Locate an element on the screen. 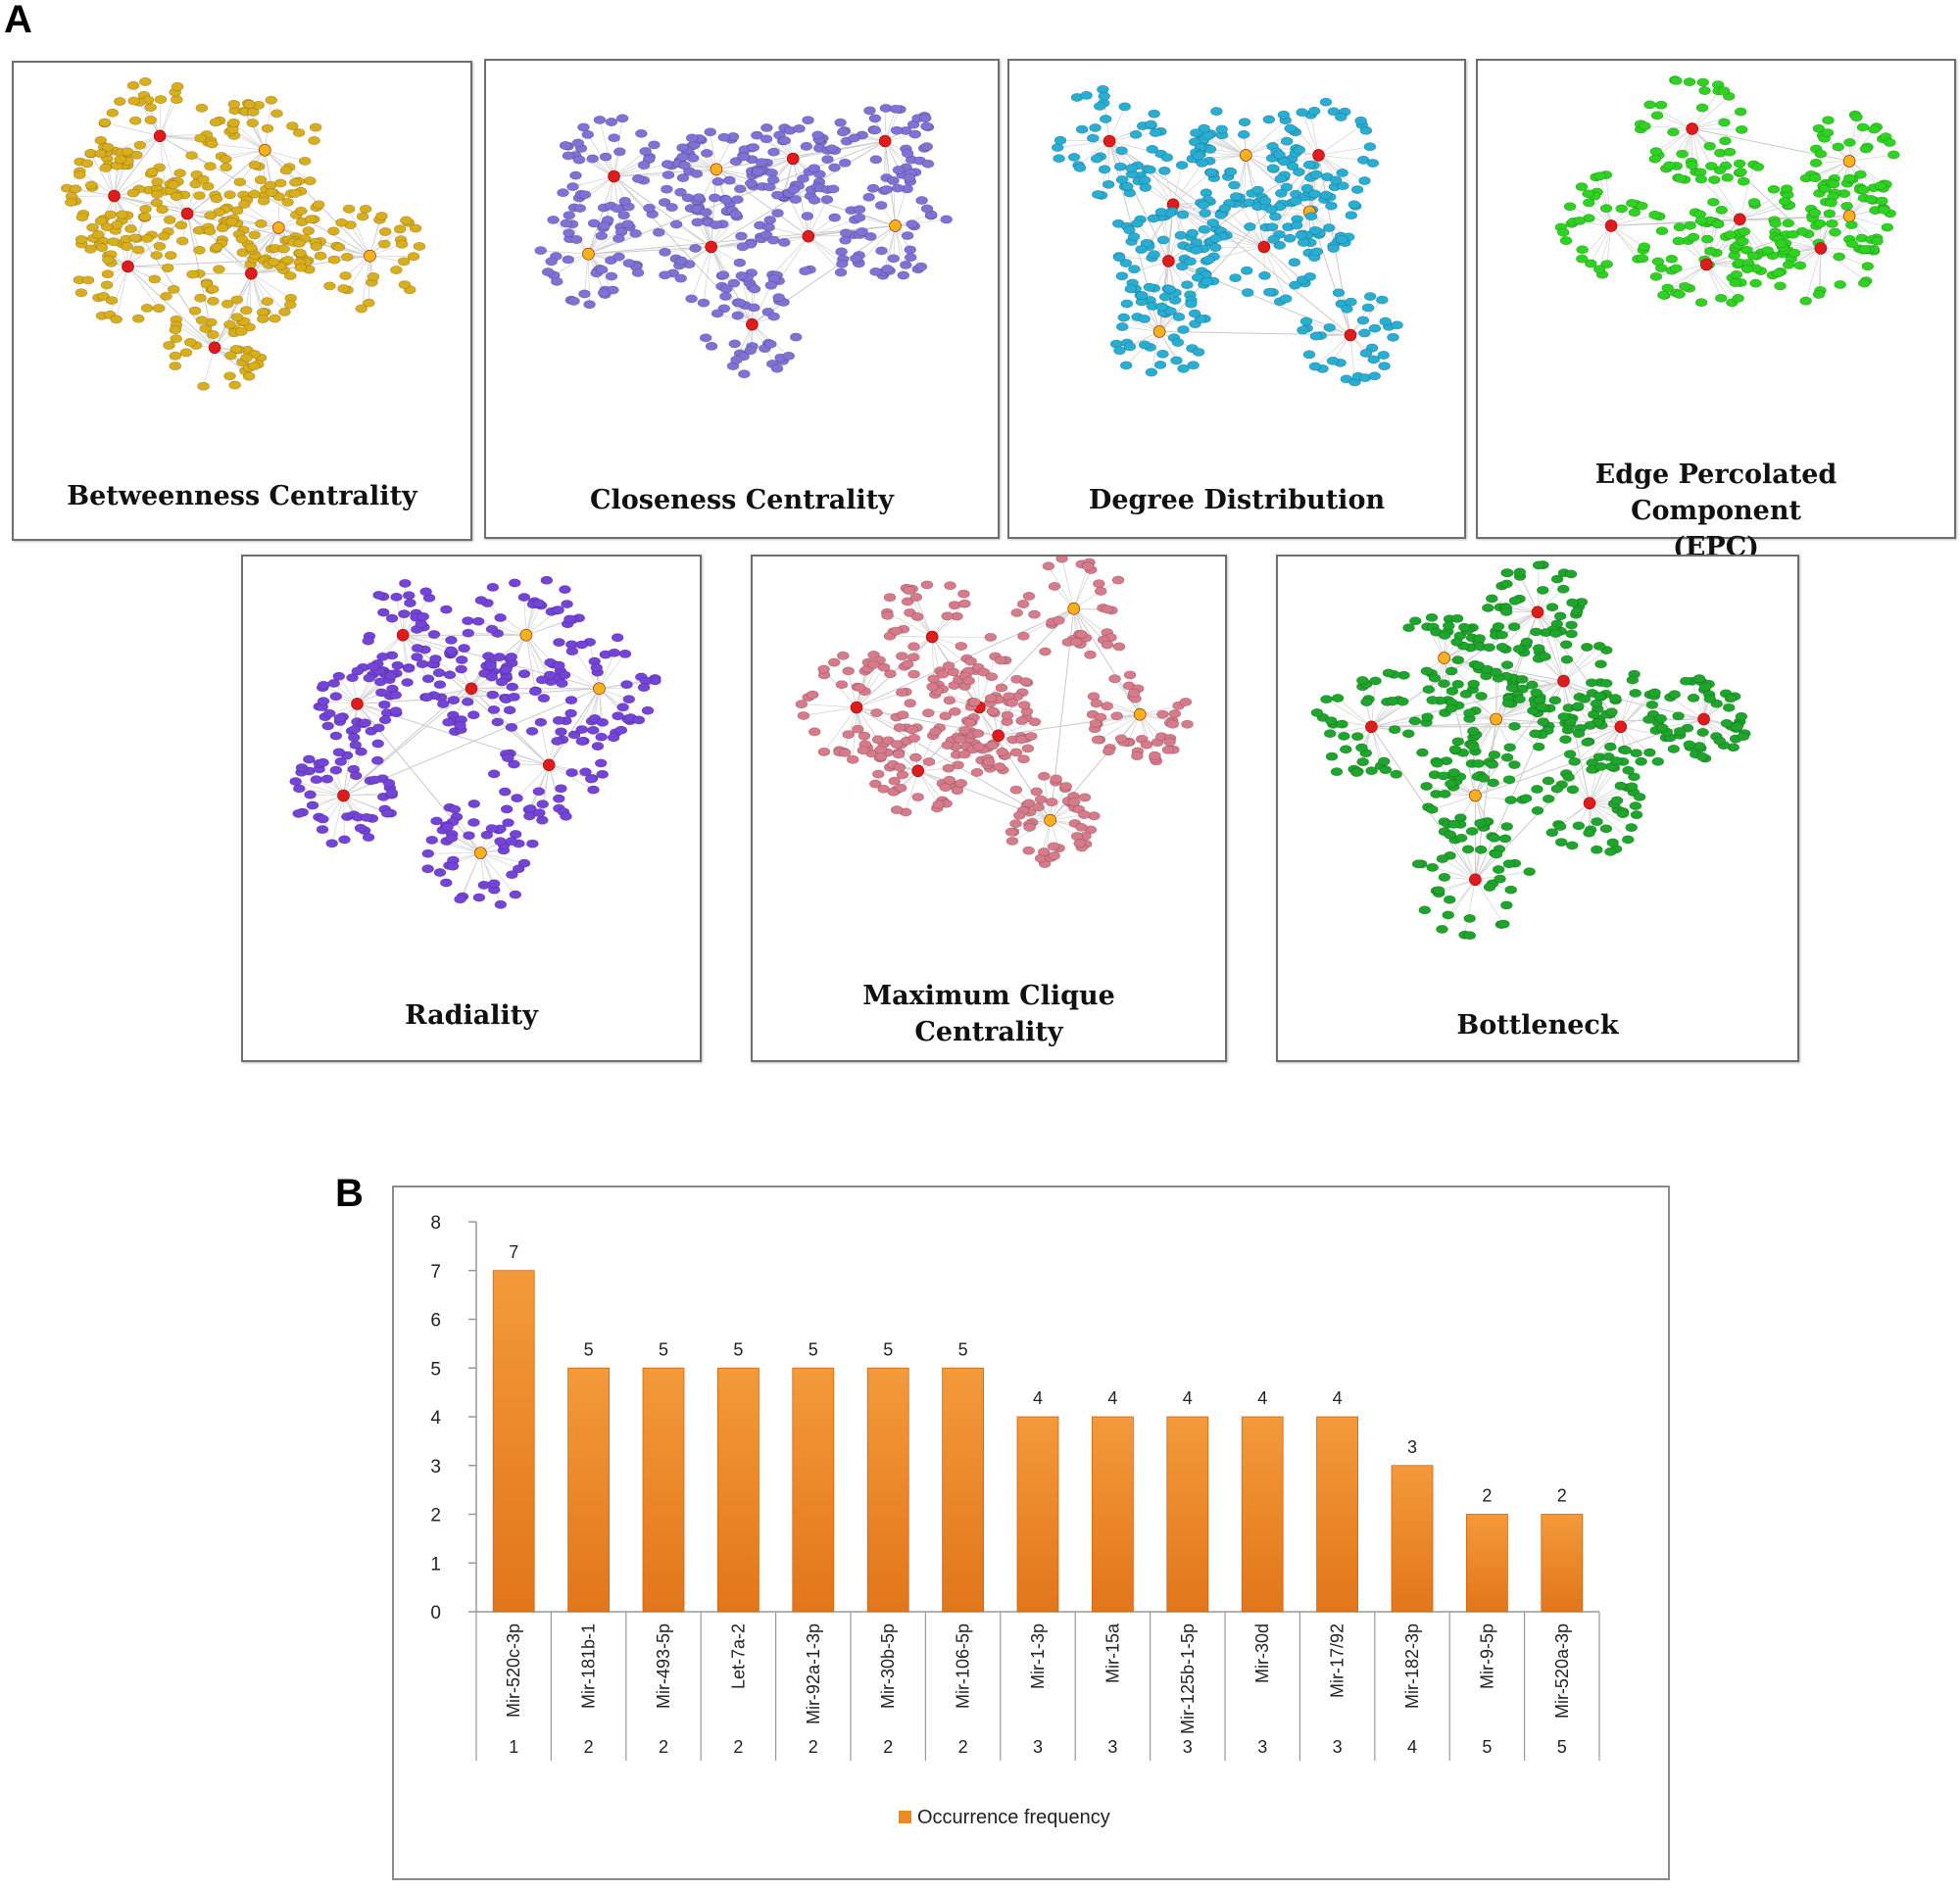 This screenshot has width=1960, height=1890. network-panel-epc: Edge Percolated Component (EPC) is located at coordinates (1716, 310).